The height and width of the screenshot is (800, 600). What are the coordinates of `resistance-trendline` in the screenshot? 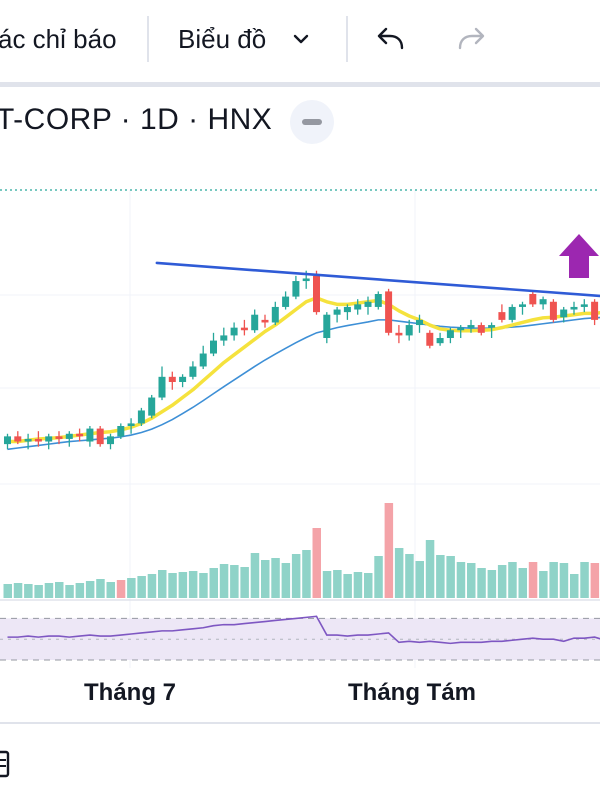 It's located at (377, 279).